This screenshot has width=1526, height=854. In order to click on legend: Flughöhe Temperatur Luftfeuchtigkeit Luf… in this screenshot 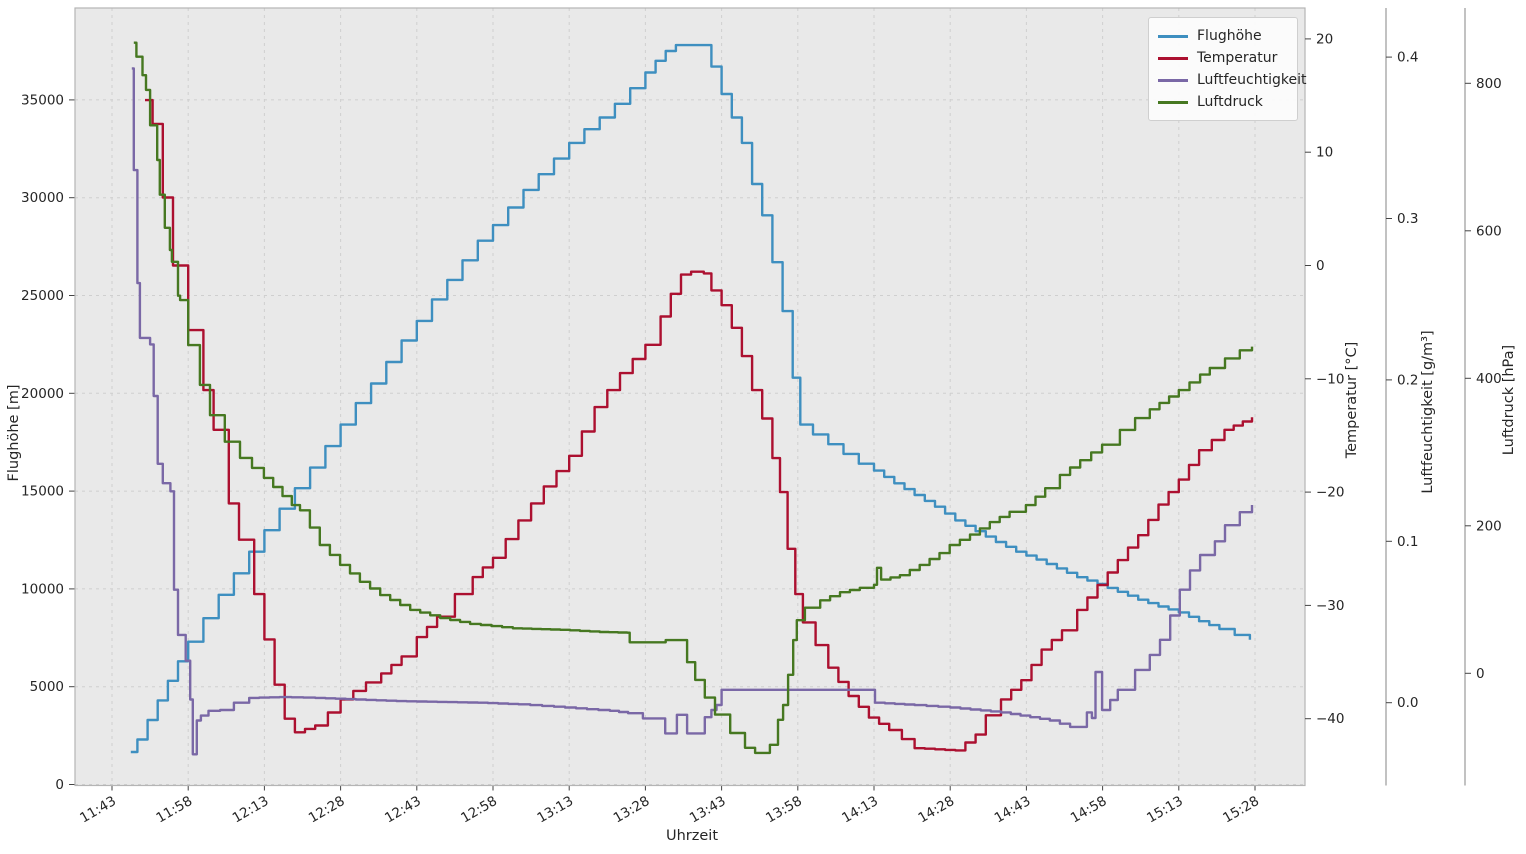, I will do `click(1227, 69)`.